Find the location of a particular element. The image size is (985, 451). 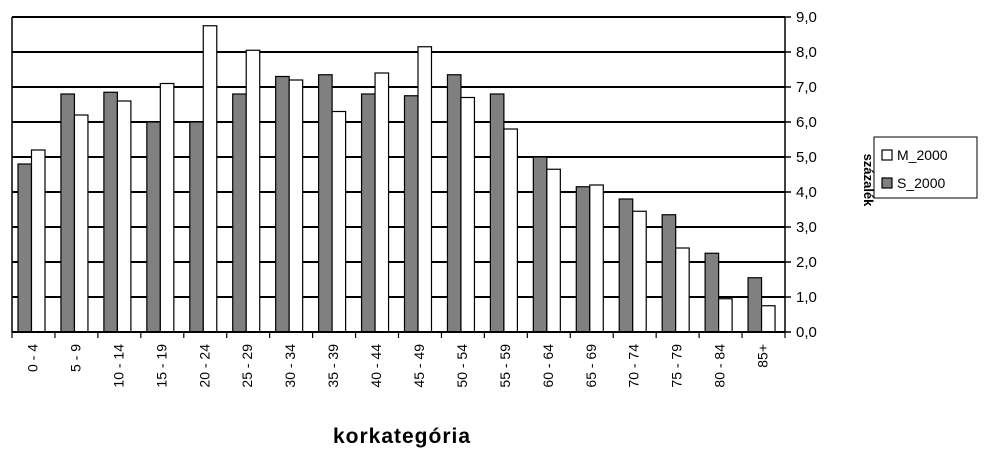

x-tick-label: 75 - 79 is located at coordinates (677, 366).